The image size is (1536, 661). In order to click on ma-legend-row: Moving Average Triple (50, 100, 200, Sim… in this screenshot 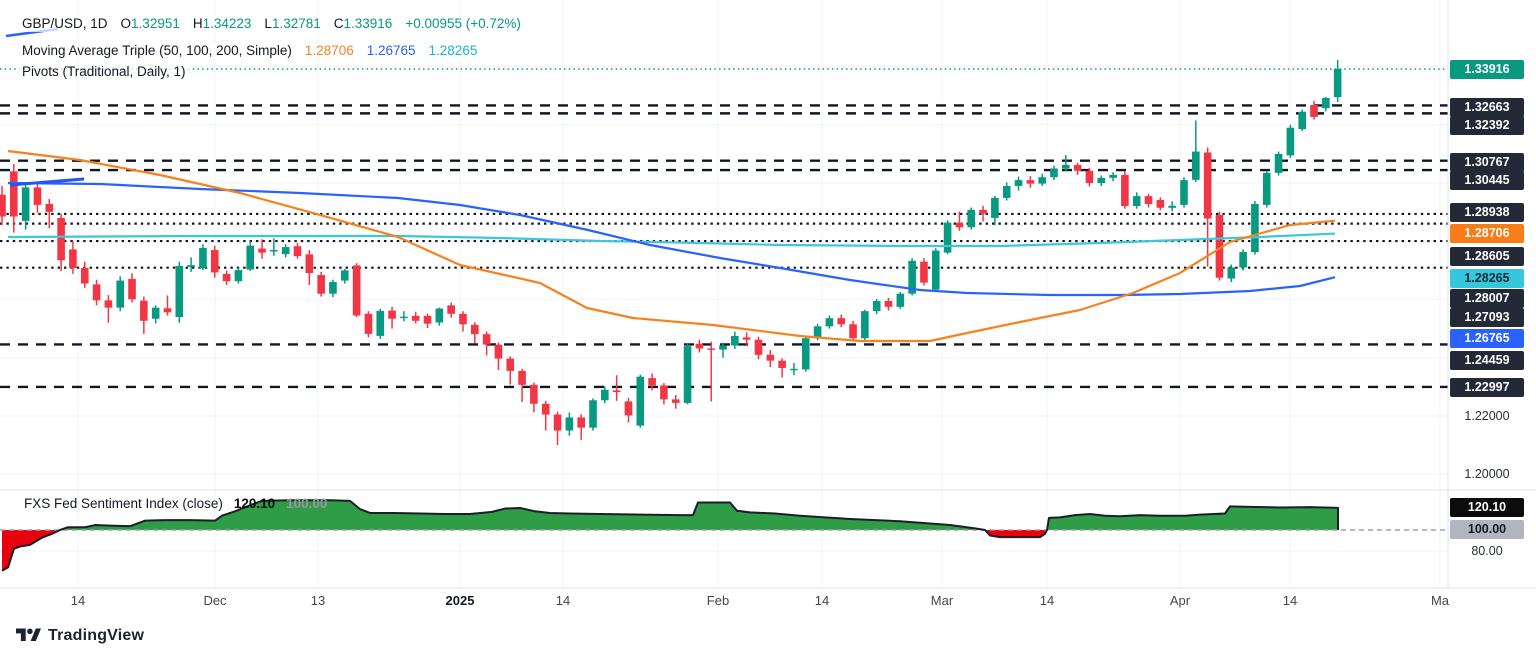, I will do `click(250, 50)`.